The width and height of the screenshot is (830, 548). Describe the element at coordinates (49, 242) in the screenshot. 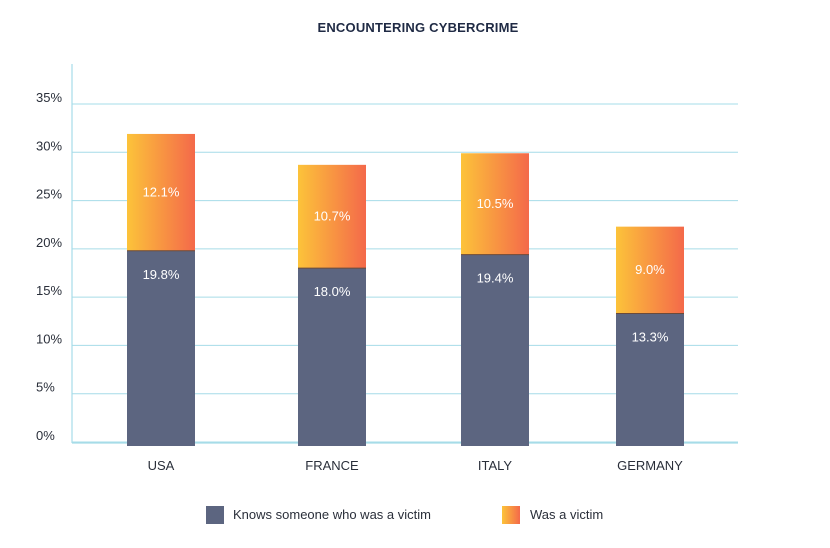

I see `y-tick-label: 20%` at that location.